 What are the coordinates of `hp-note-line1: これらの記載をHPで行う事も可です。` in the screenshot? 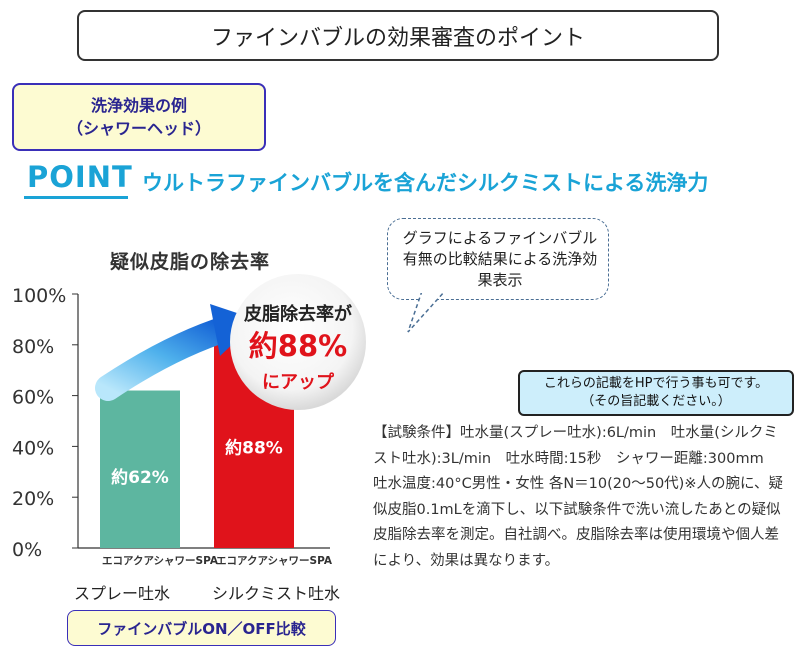 It's located at (656, 383).